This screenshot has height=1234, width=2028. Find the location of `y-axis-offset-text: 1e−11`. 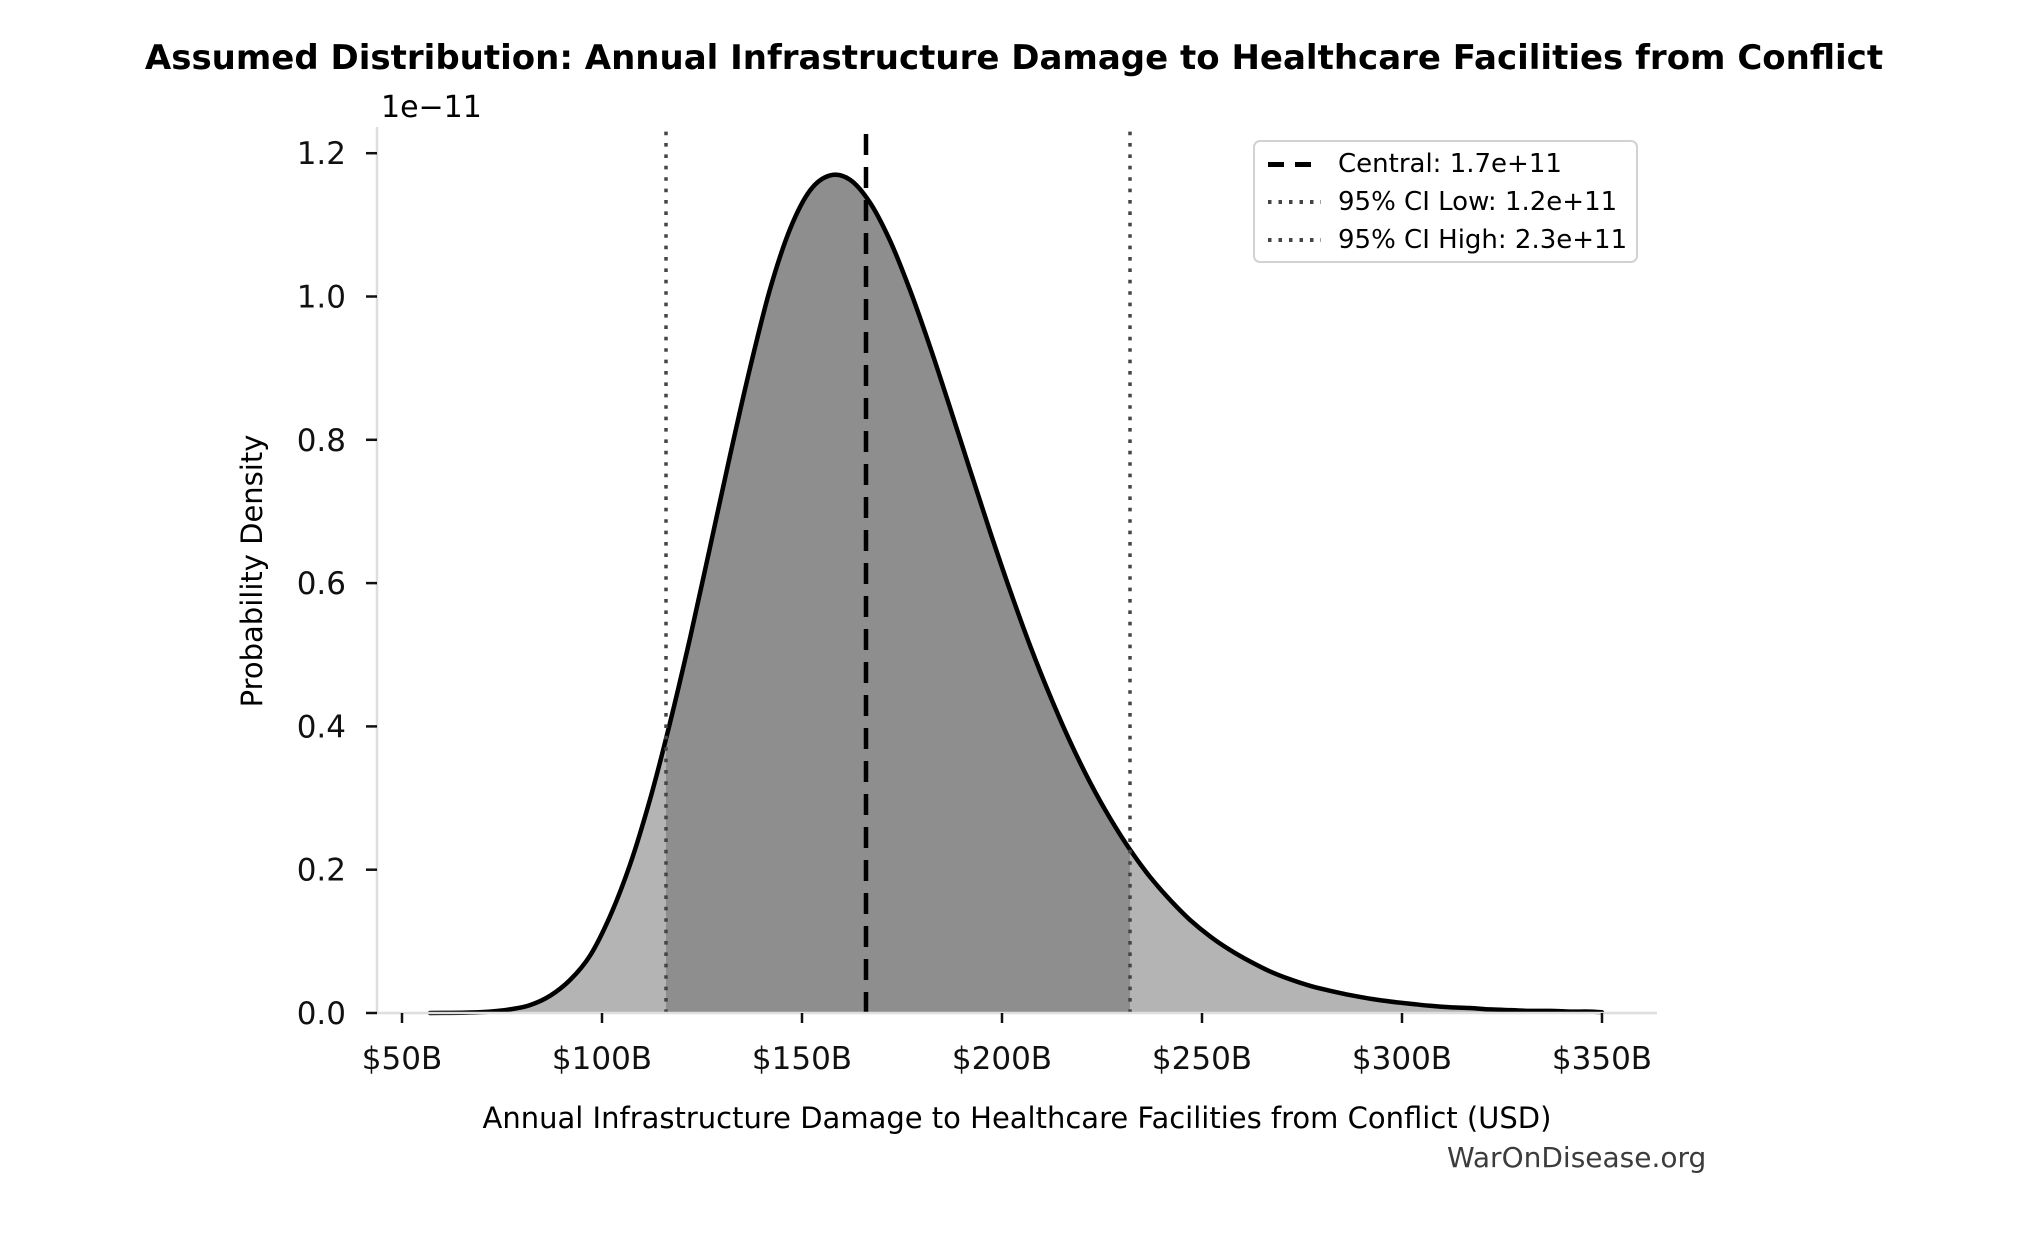

y-axis-offset-text: 1e−11 is located at coordinates (431, 107).